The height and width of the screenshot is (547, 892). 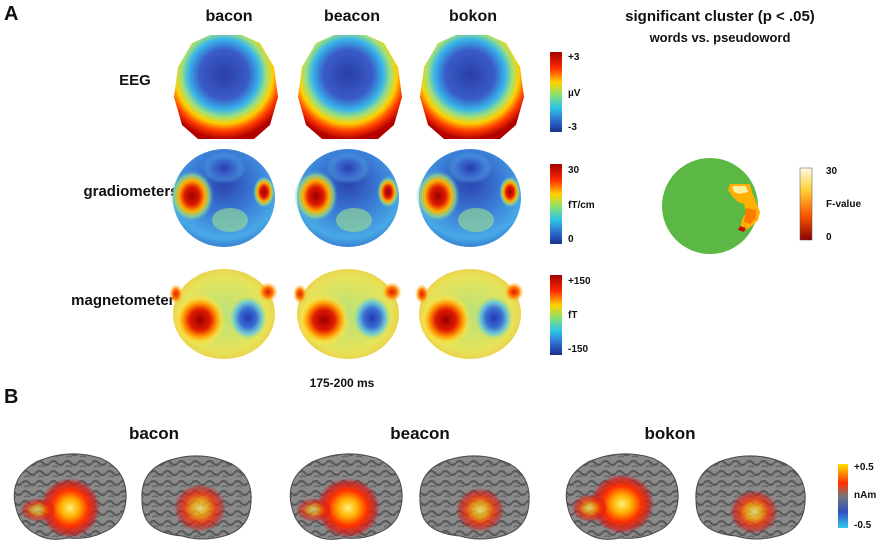 What do you see at coordinates (843, 496) in the screenshot?
I see `nam-colorbar` at bounding box center [843, 496].